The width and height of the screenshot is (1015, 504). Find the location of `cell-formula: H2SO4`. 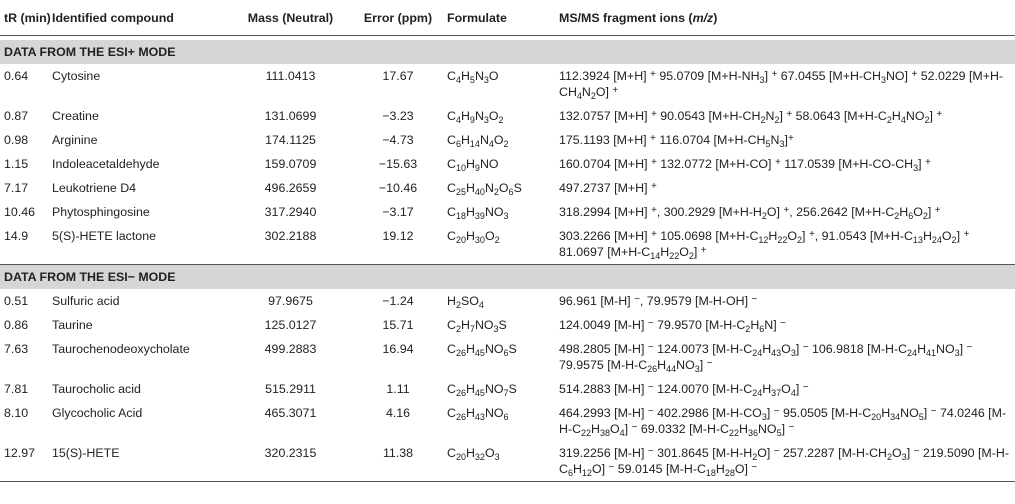

cell-formula: H2SO4 is located at coordinates (465, 302).